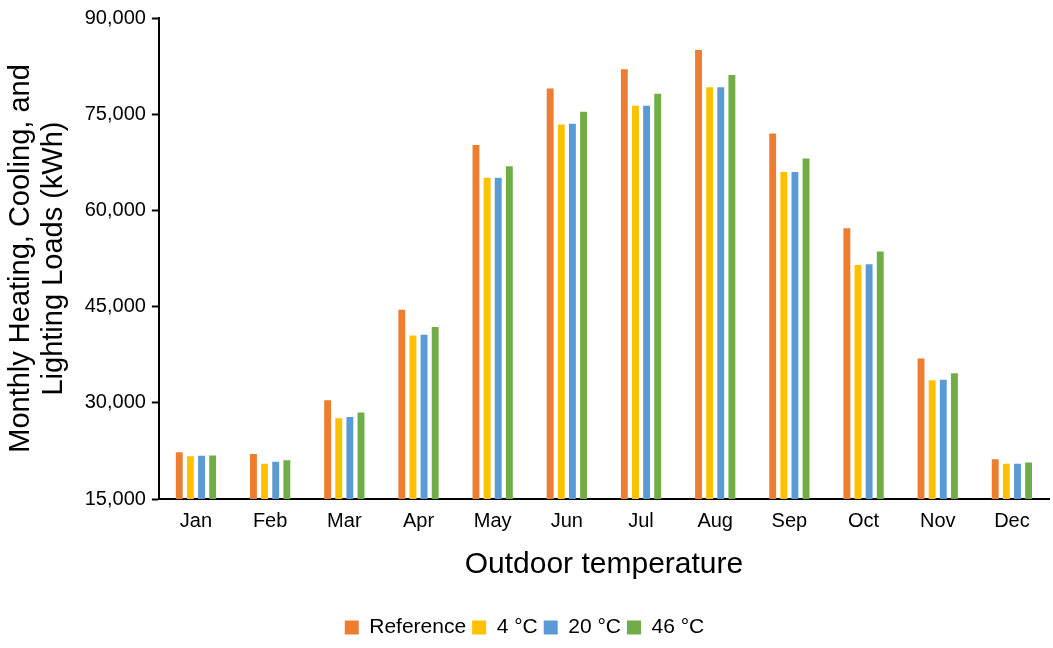 The image size is (1053, 648). What do you see at coordinates (115, 16) in the screenshot?
I see `y-tick-label: 90,000` at bounding box center [115, 16].